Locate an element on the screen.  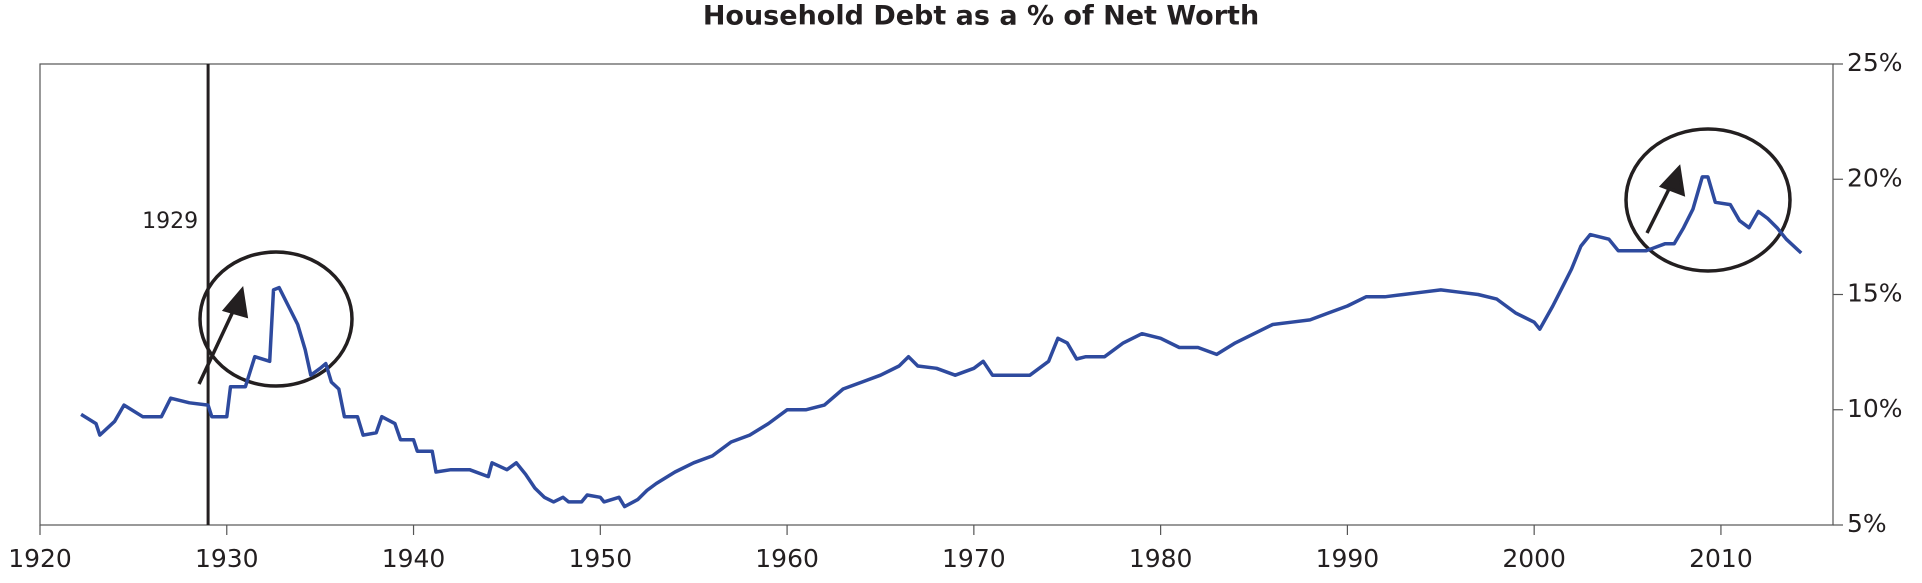
x-tick-label: 1940 is located at coordinates (414, 558).